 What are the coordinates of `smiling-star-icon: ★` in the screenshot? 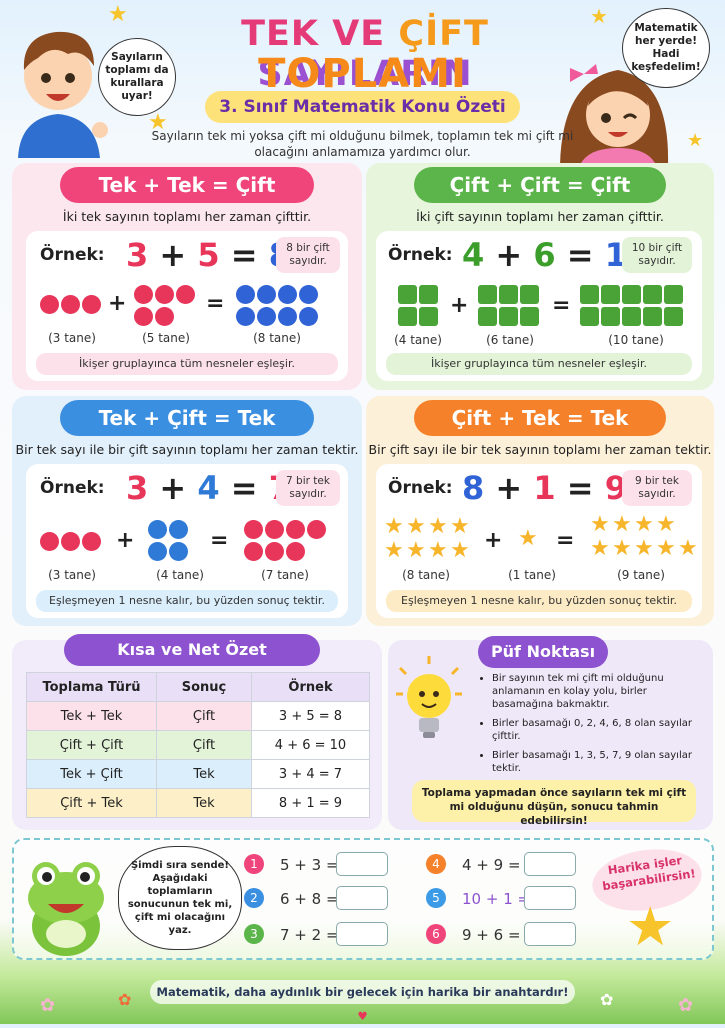 It's located at (650, 926).